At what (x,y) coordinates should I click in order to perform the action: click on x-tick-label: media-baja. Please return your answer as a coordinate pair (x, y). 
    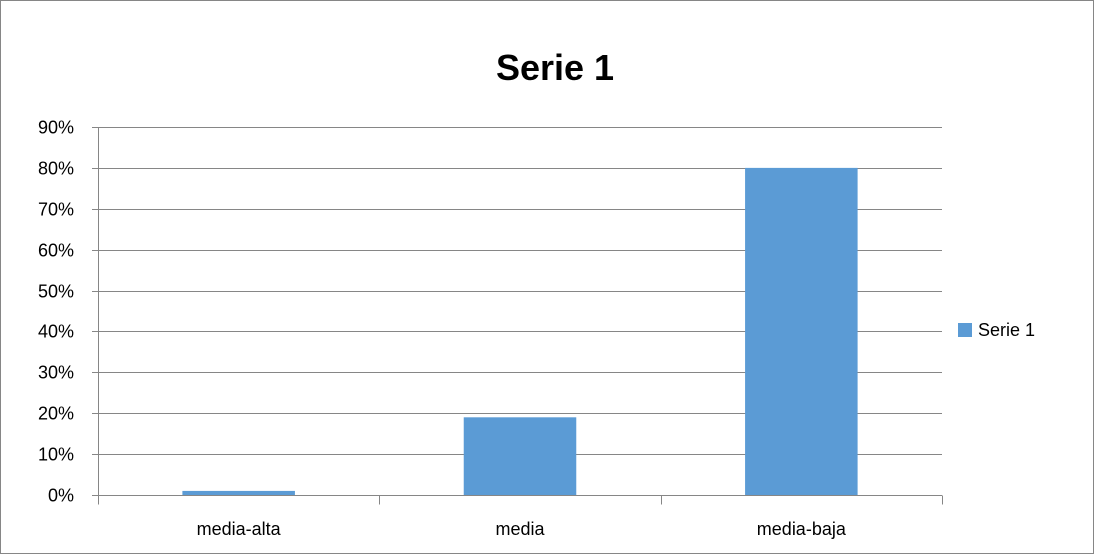
    Looking at the image, I should click on (802, 529).